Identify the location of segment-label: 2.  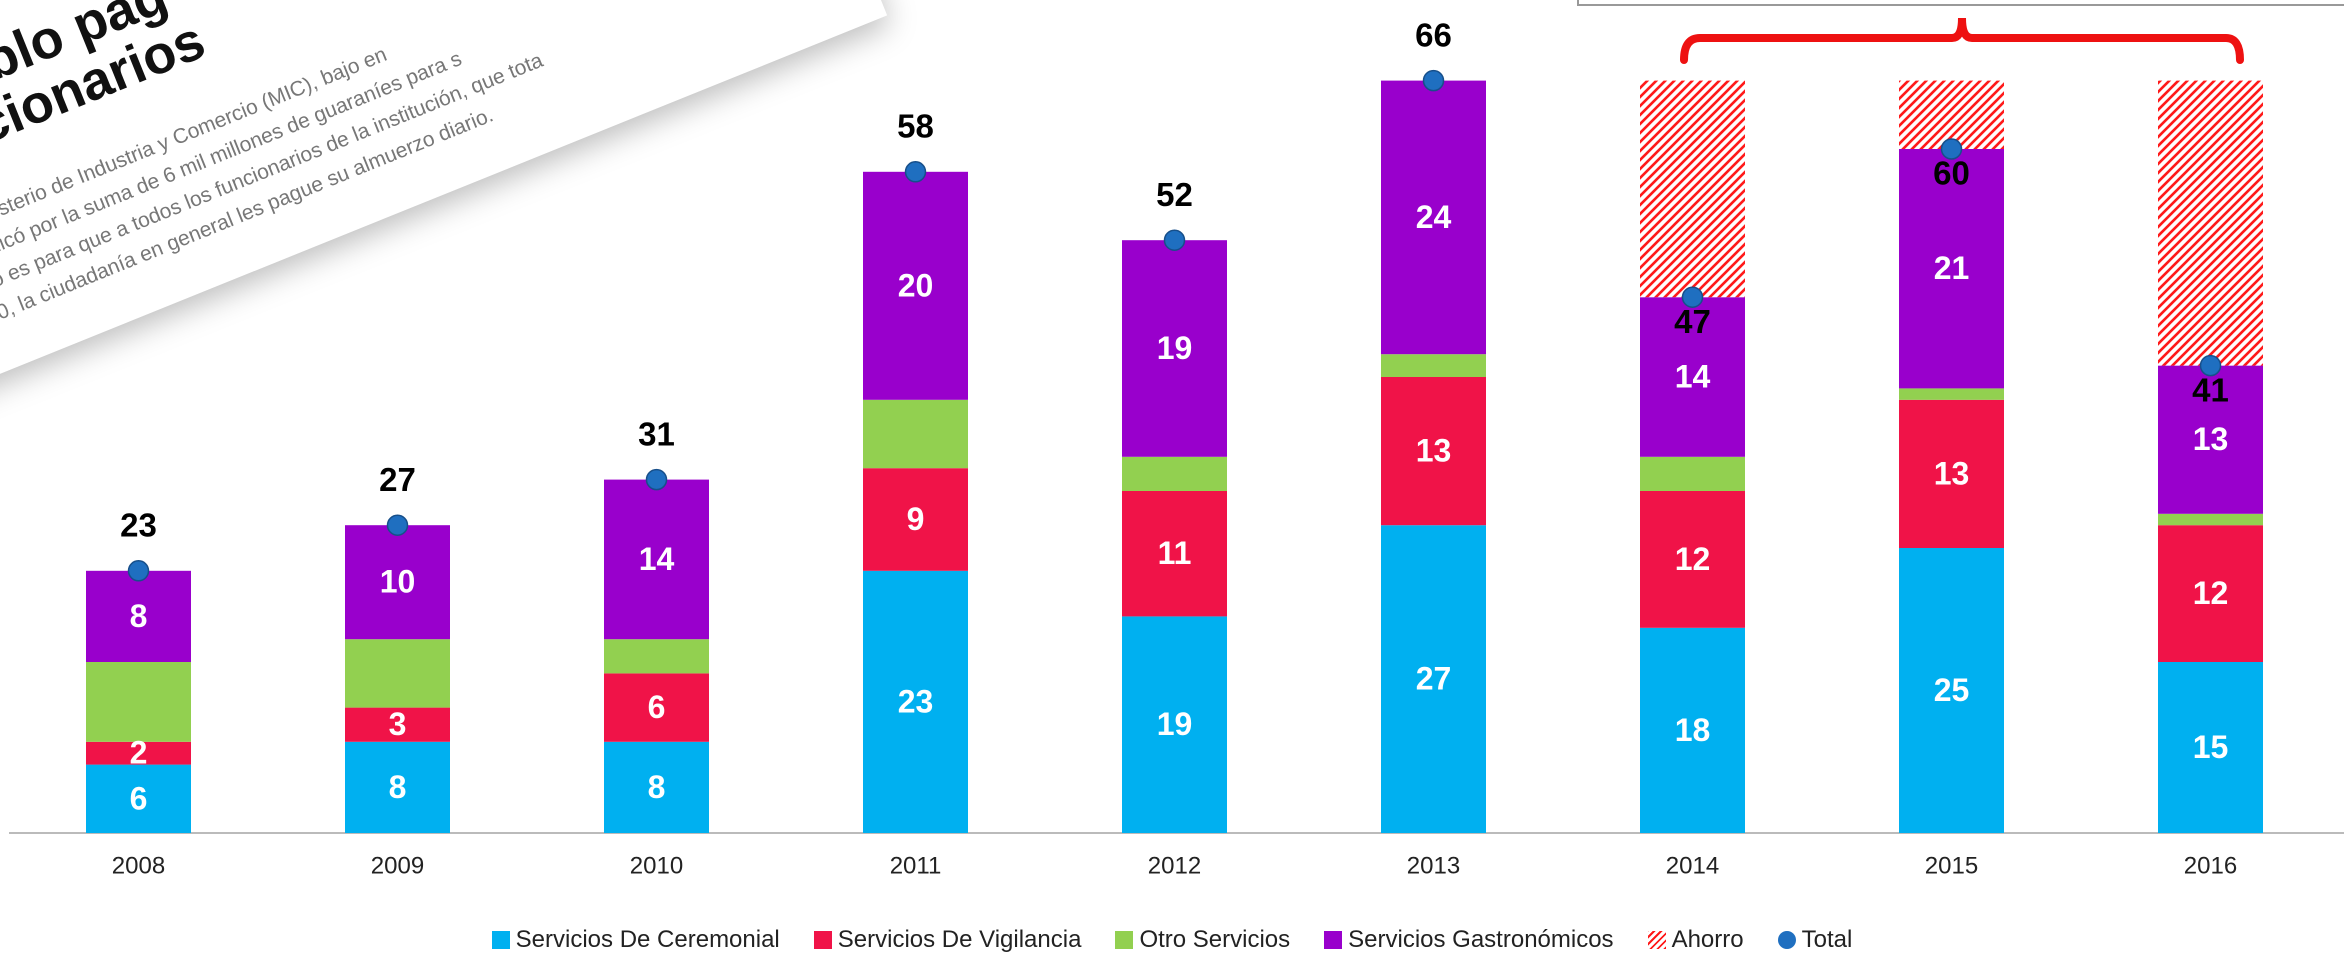
(139, 753).